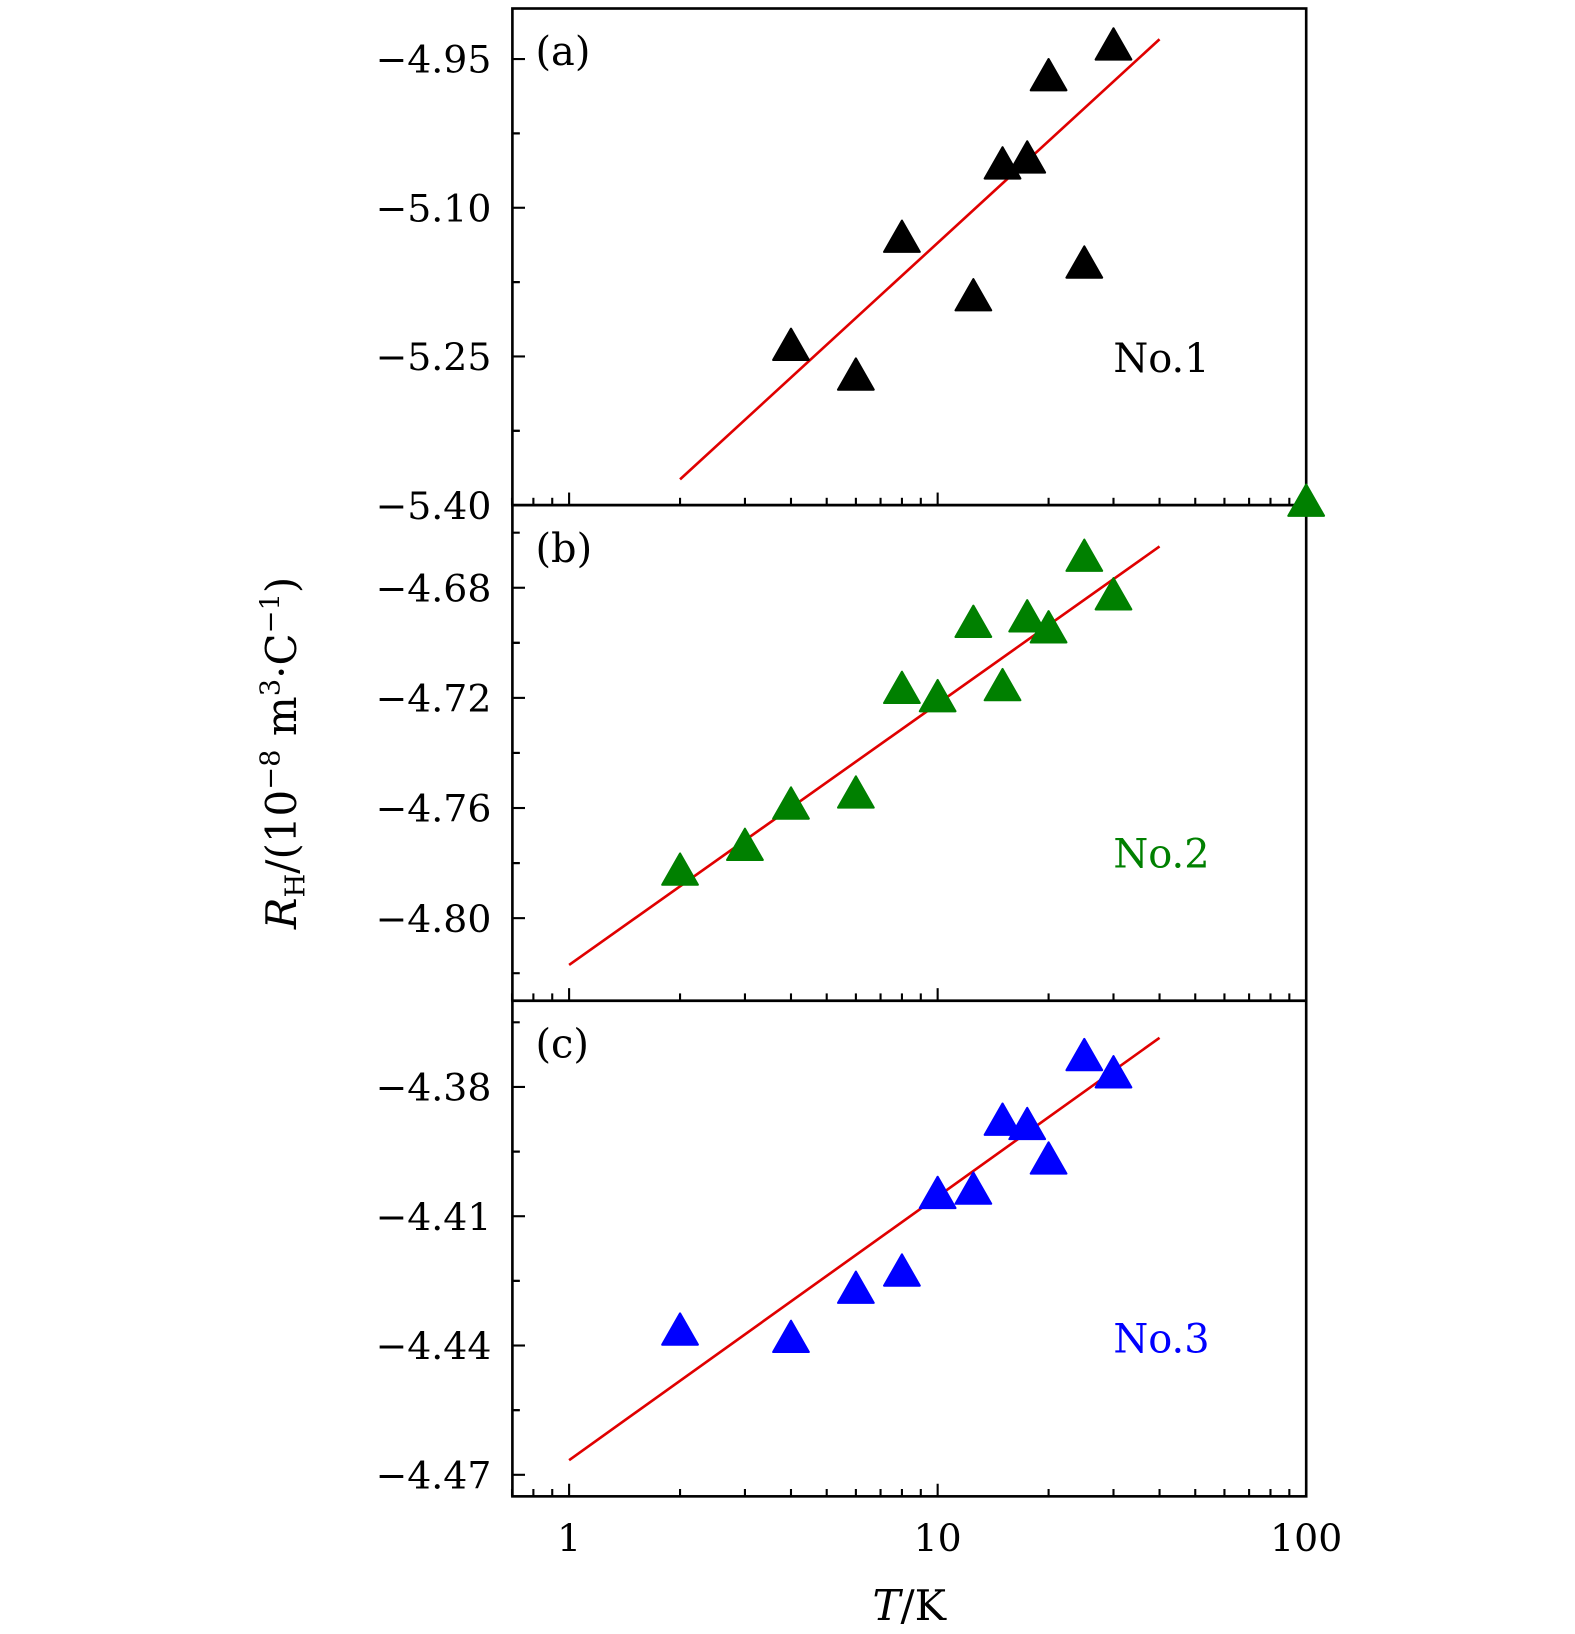 The image size is (1575, 1634). Describe the element at coordinates (938, 1538) in the screenshot. I see `x-tick-label: 10` at that location.